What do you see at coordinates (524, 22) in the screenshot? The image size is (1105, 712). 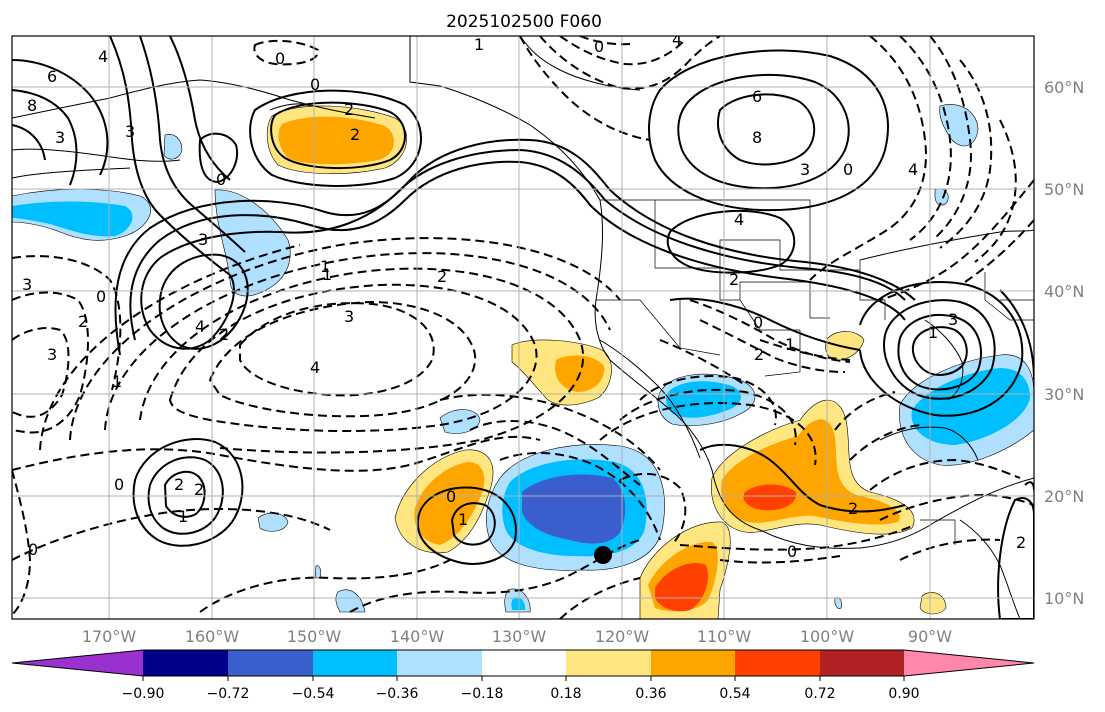 I see `chart-title: 2025102500 F060` at bounding box center [524, 22].